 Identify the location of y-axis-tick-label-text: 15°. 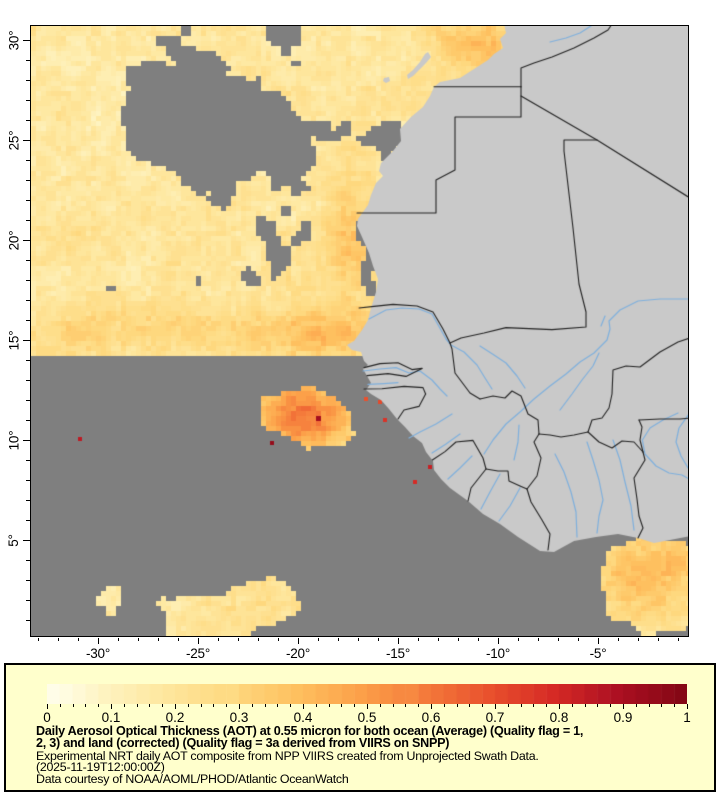
(13, 340).